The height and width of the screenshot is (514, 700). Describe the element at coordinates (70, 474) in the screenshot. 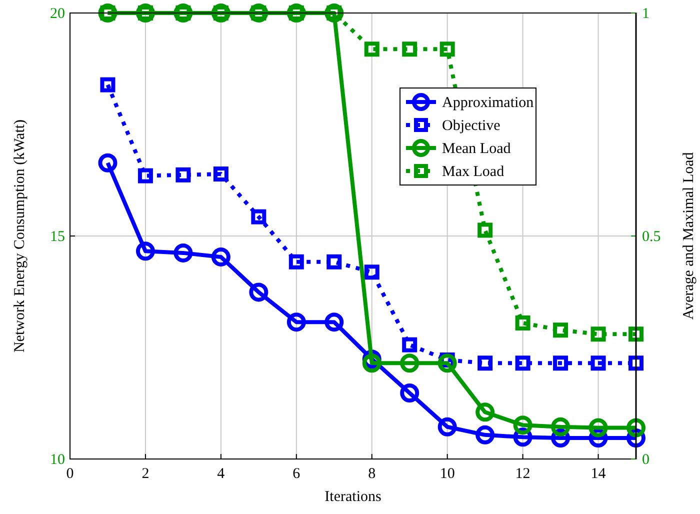

I see `x-tick-label: 0` at that location.